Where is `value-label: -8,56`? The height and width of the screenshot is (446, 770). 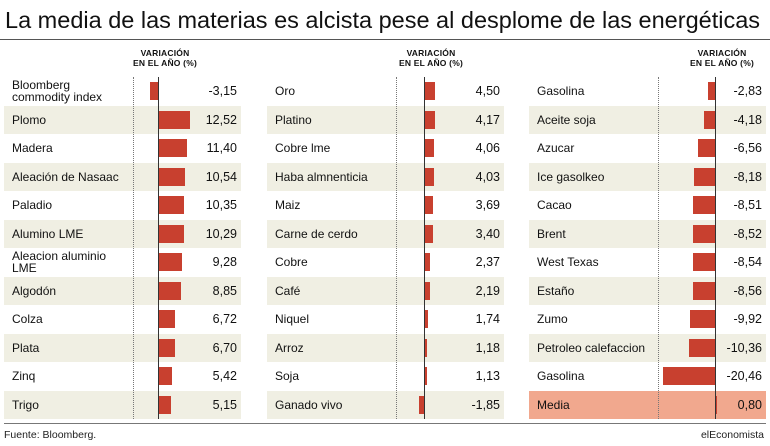
value-label: -8,56 is located at coordinates (748, 290).